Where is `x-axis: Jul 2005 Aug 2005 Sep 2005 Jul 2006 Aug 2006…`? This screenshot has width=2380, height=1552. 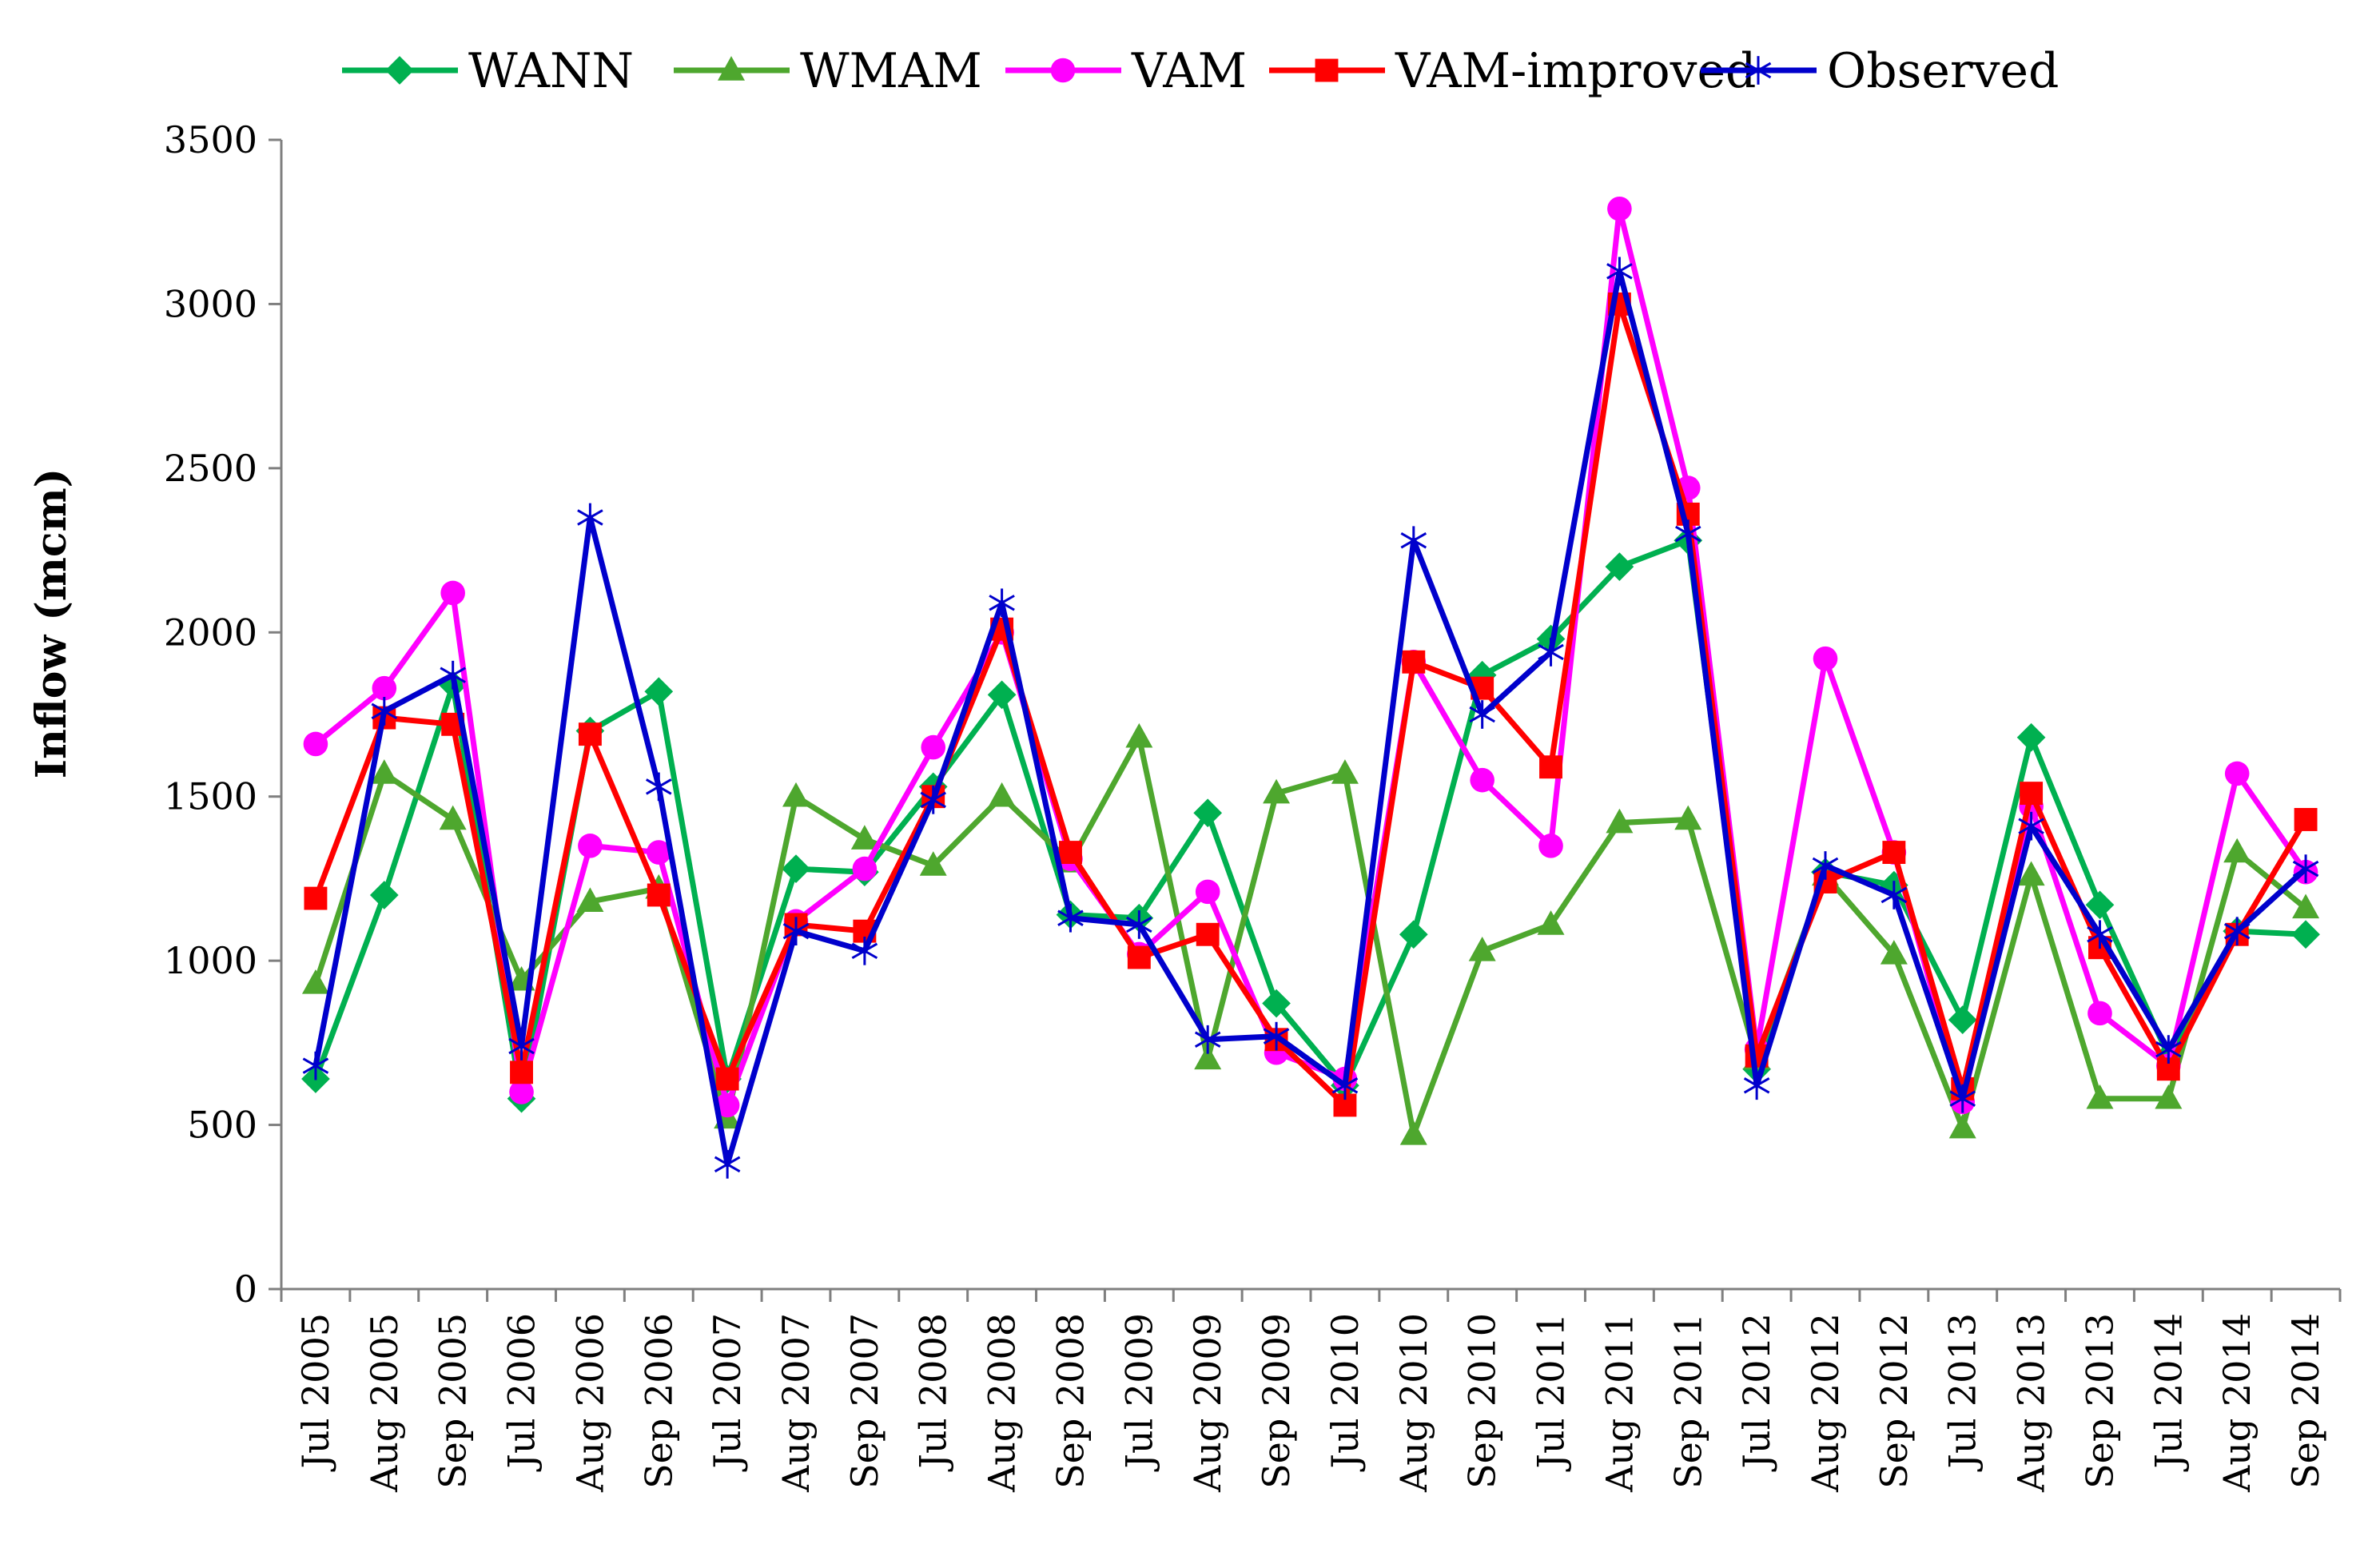 x-axis: Jul 2005 Aug 2005 Sep 2005 Jul 2006 Aug 2006… is located at coordinates (1311, 1390).